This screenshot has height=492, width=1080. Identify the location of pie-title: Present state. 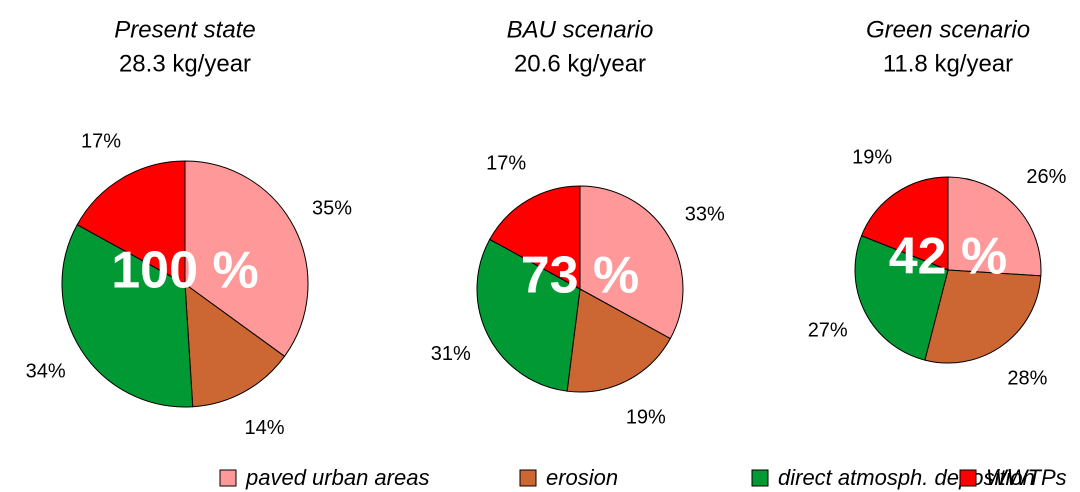
(184, 29).